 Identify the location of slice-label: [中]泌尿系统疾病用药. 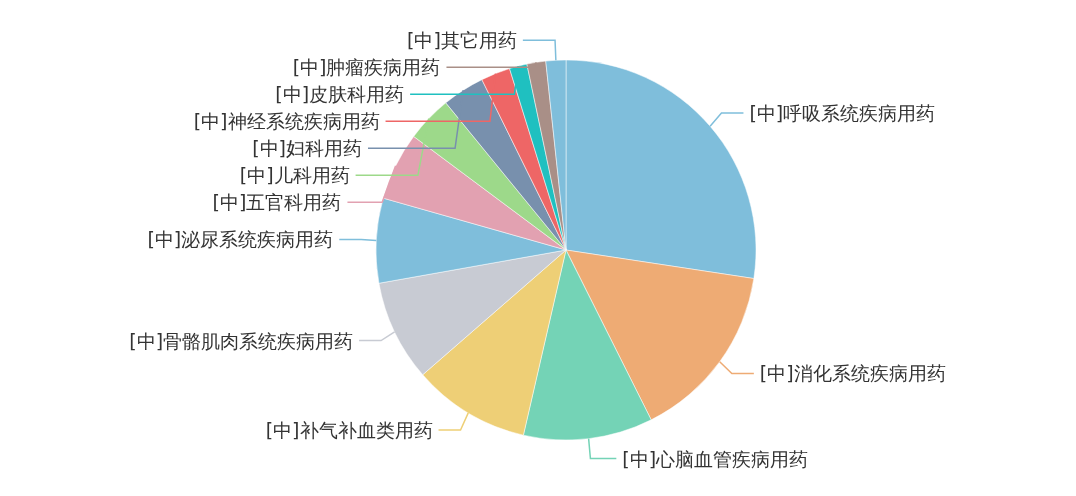
(240, 239).